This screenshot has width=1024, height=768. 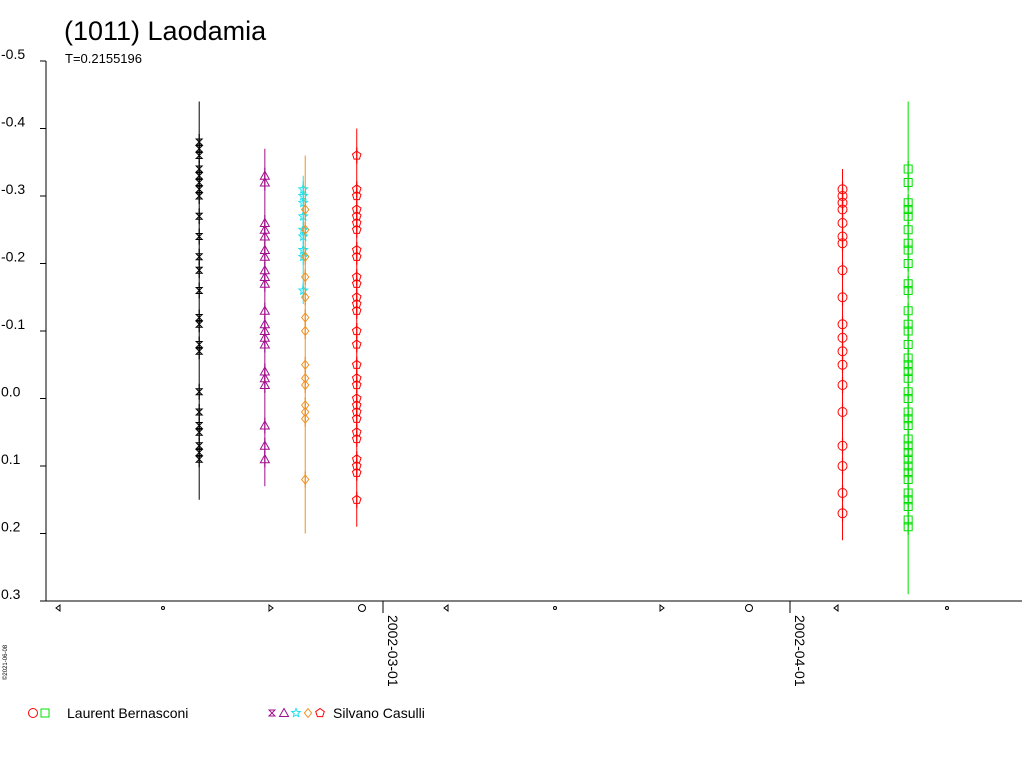 I want to click on series-star, so click(x=303, y=239).